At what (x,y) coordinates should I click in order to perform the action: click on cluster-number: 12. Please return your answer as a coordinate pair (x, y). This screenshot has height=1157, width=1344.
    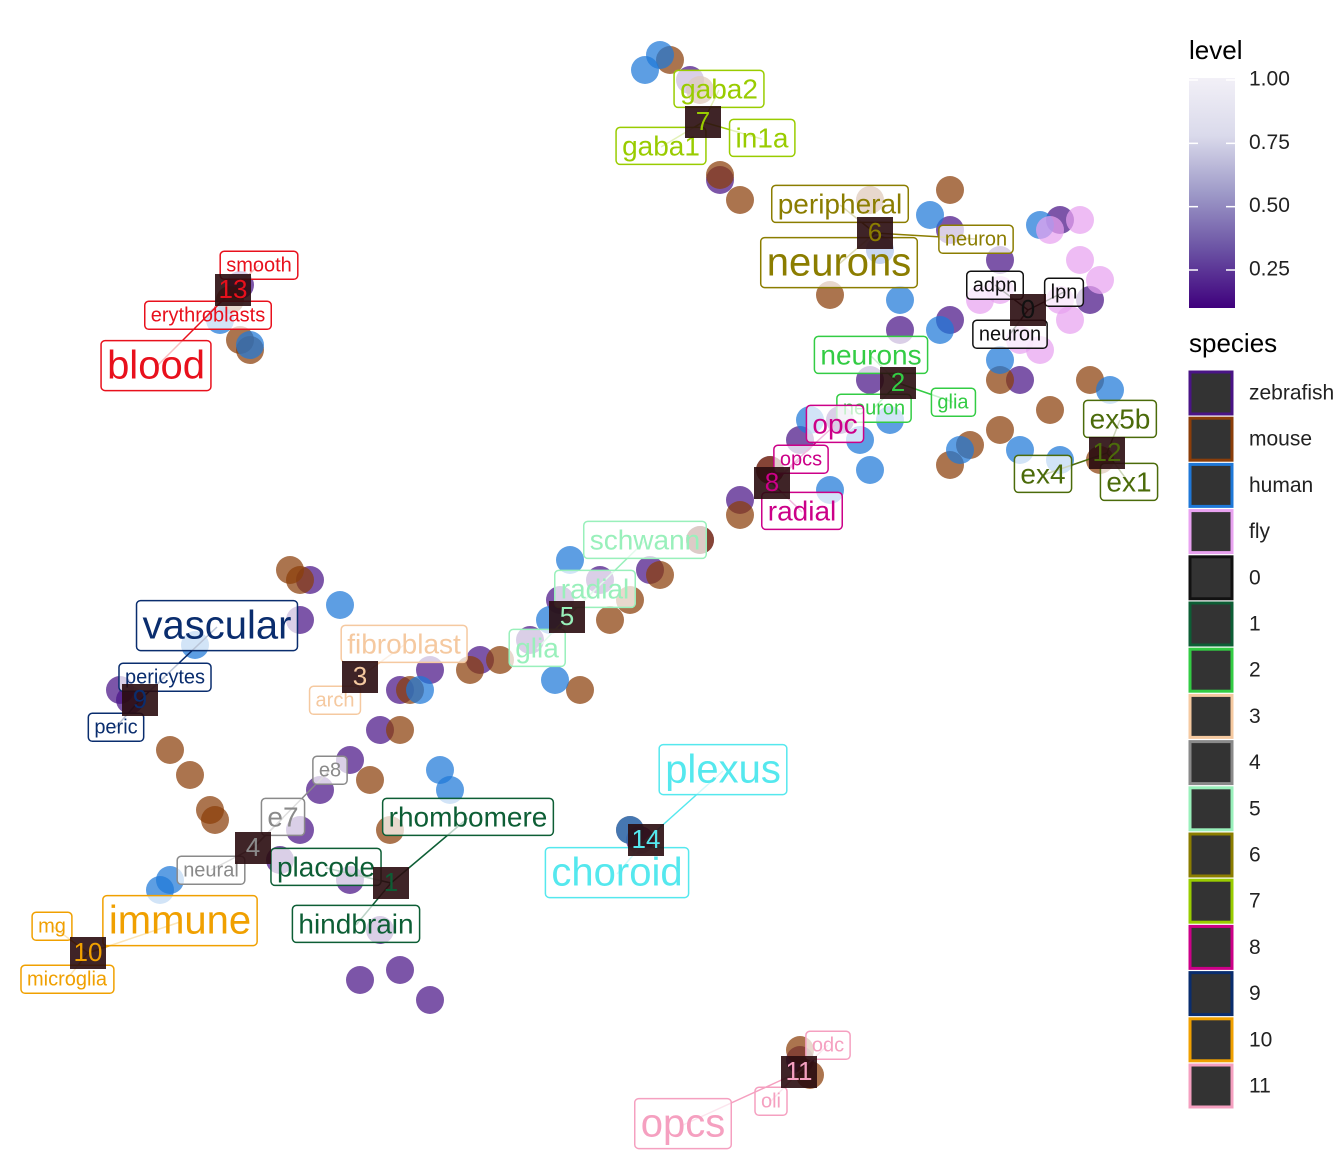
    Looking at the image, I should click on (1107, 452).